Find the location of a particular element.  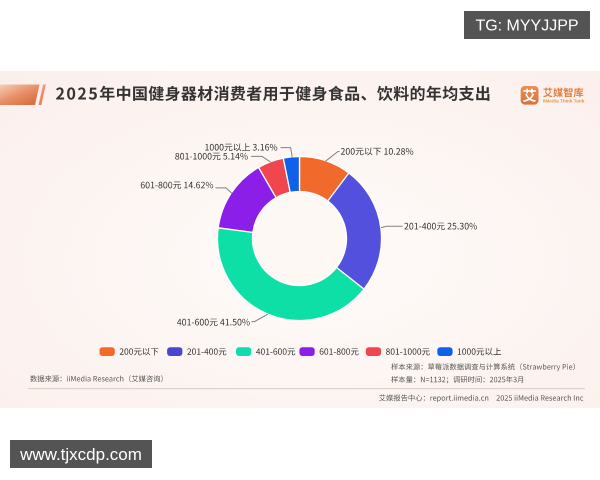

svg-text: TG: MYYJJPP is located at coordinates (526, 26).